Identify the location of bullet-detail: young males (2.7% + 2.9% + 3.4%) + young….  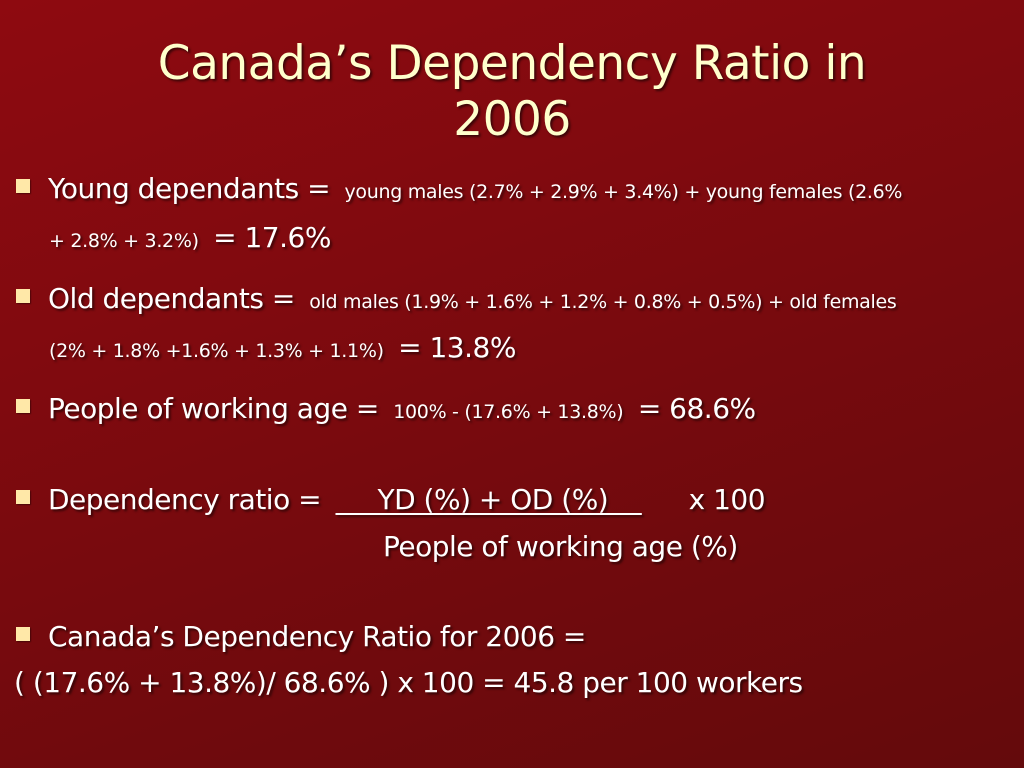
(623, 192).